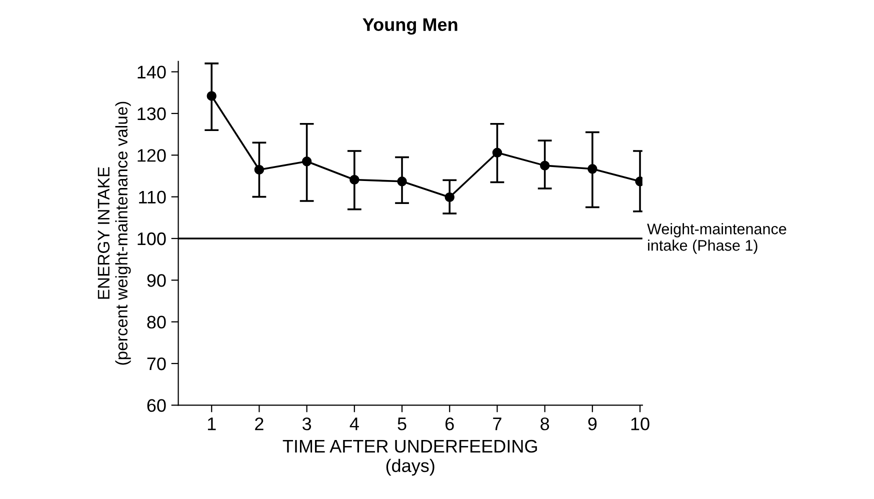 The width and height of the screenshot is (874, 499). Describe the element at coordinates (409, 458) in the screenshot. I see `x-axis-title: TIME AFTER UNDERFEEDING (days)` at that location.